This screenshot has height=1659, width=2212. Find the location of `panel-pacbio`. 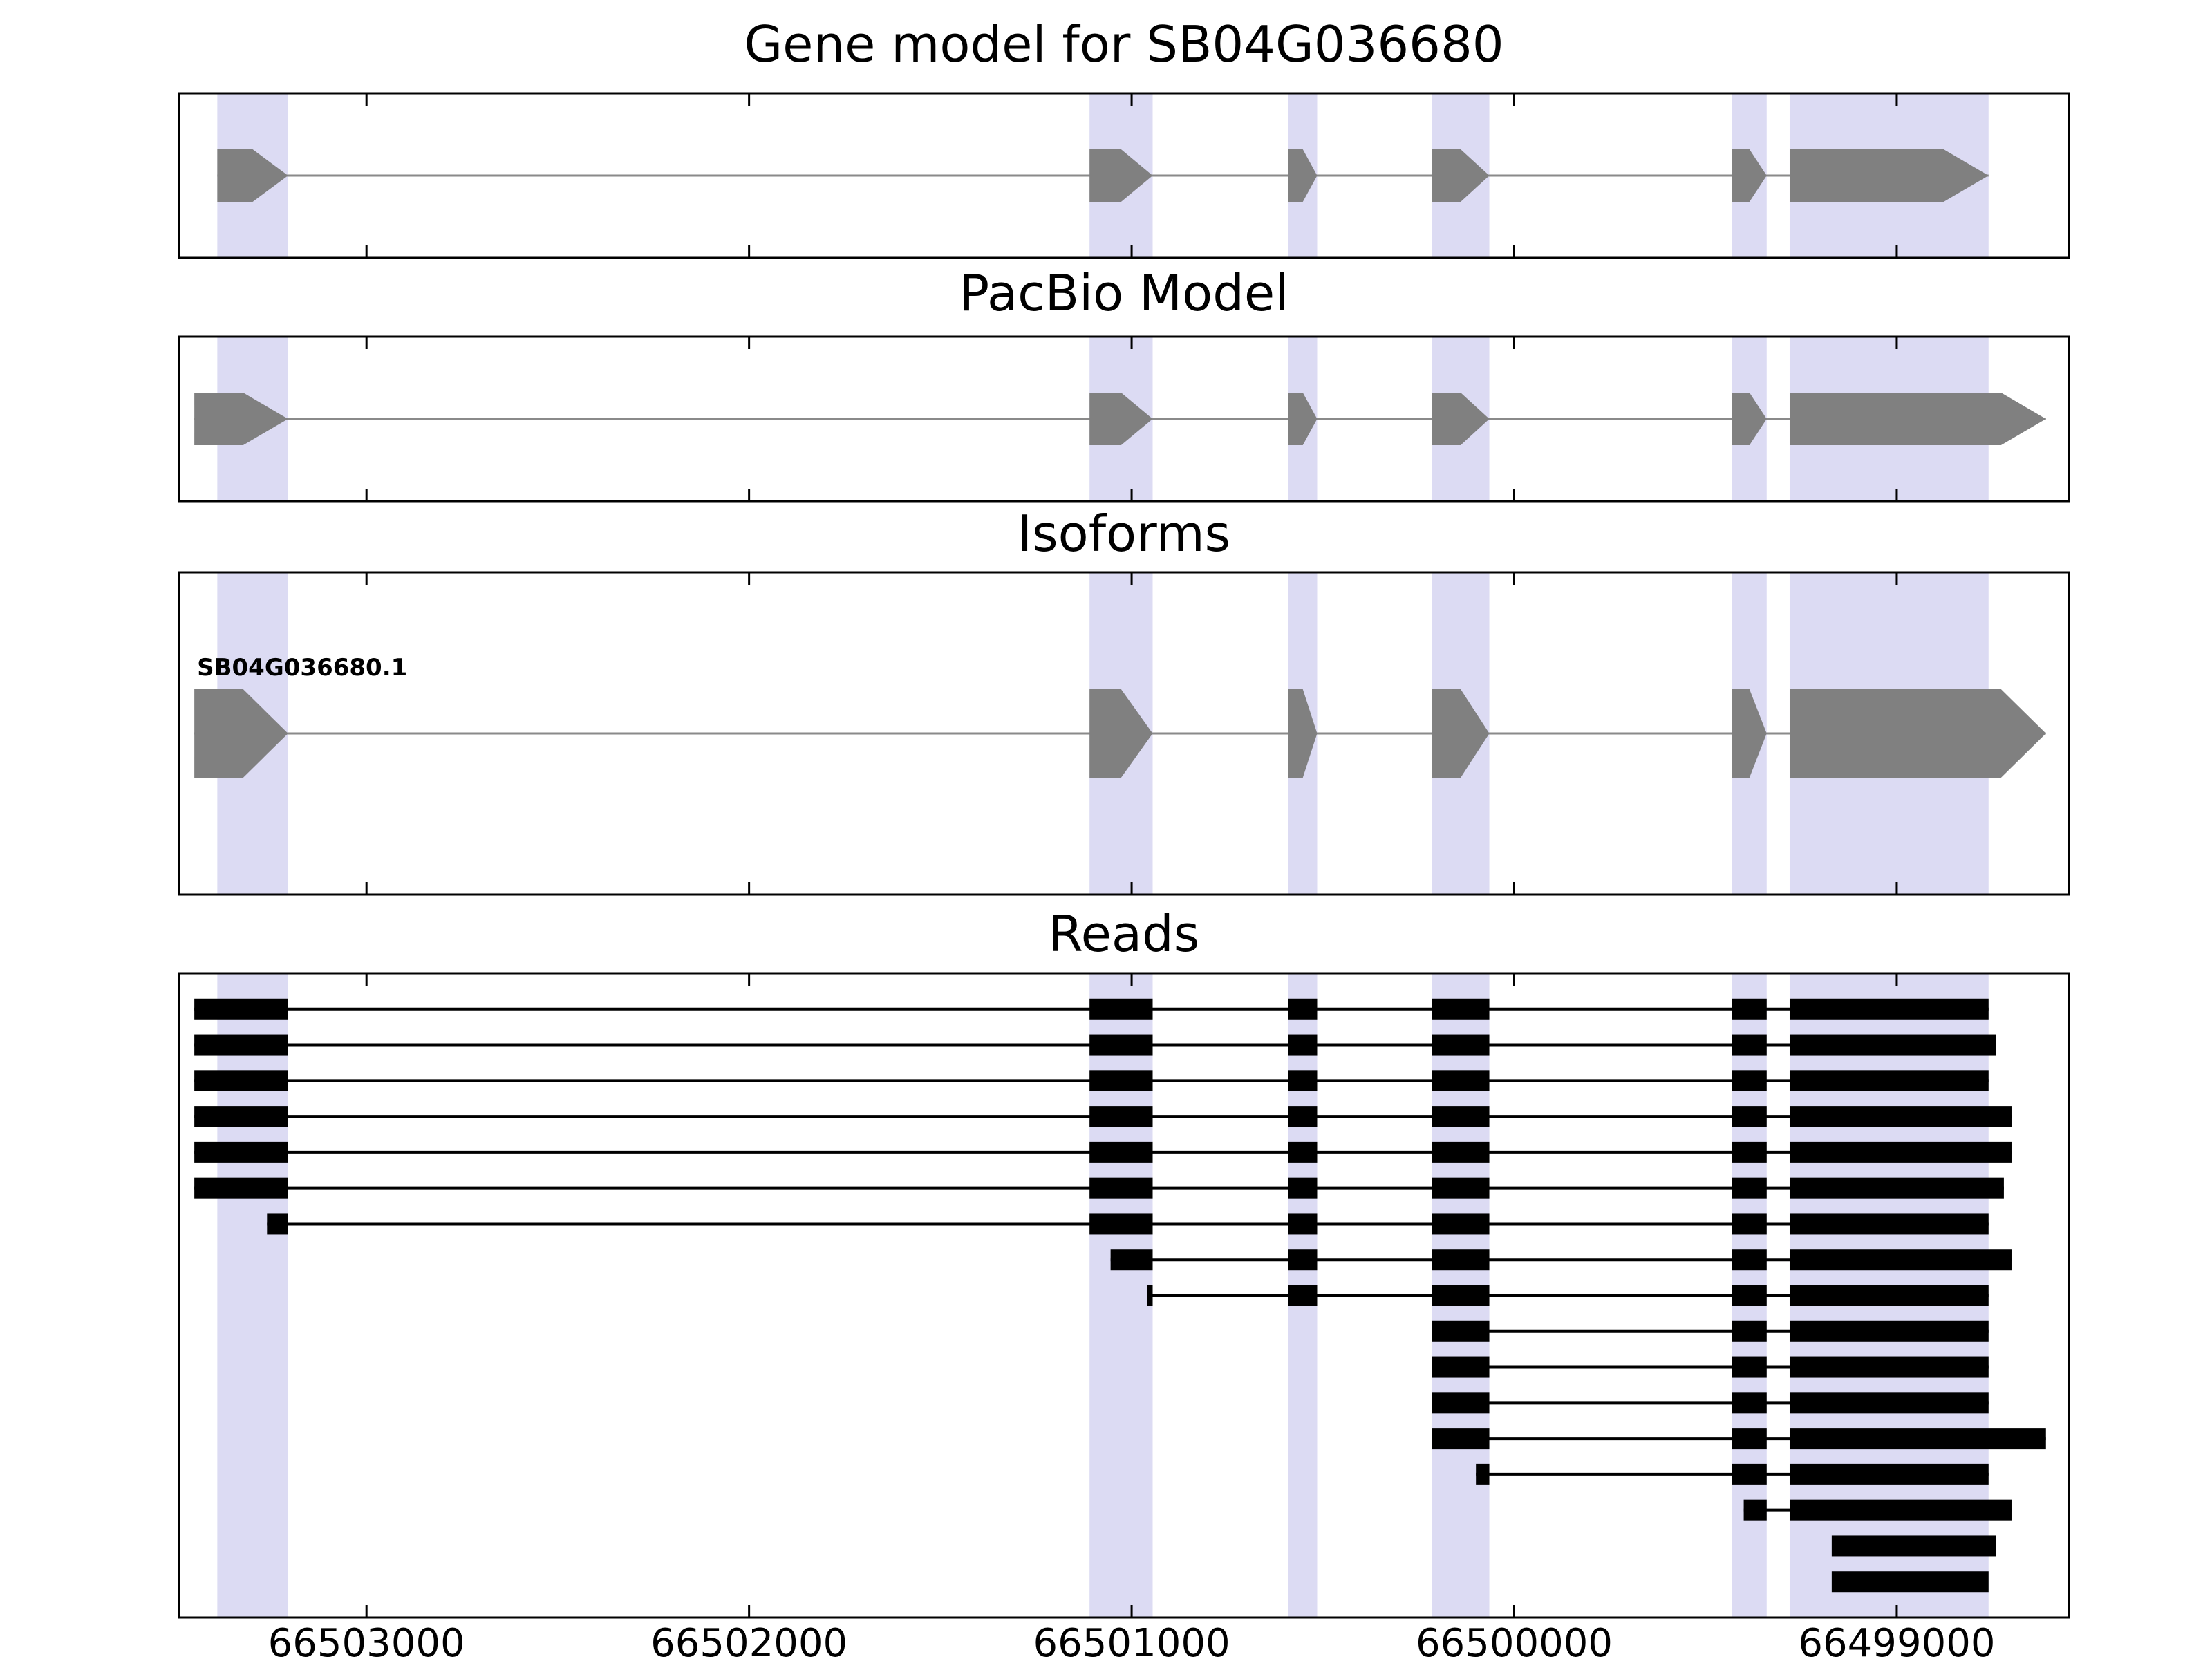

panel-pacbio is located at coordinates (1124, 419).